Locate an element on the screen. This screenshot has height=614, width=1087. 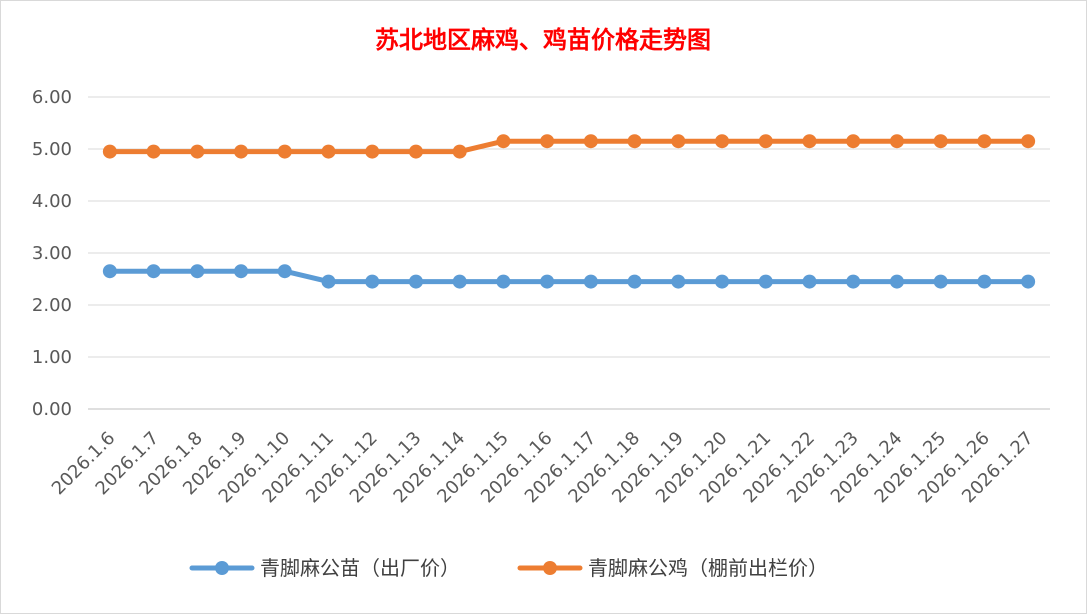
y-axis-ticks: 0.00 1.00 2.00 3.00 4.00 5.00 6.00 is located at coordinates (52, 253).